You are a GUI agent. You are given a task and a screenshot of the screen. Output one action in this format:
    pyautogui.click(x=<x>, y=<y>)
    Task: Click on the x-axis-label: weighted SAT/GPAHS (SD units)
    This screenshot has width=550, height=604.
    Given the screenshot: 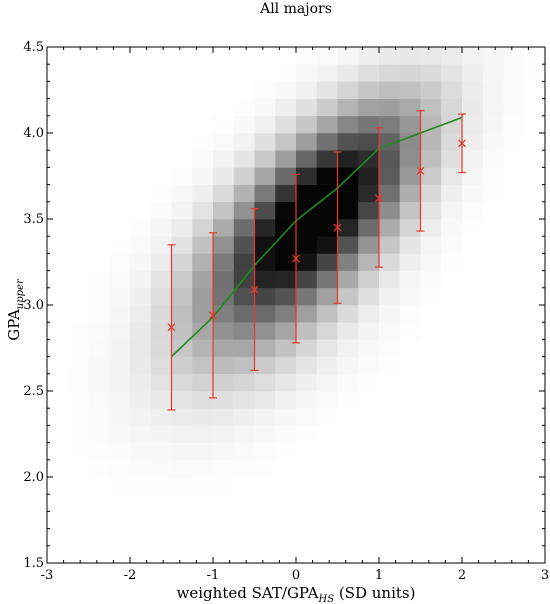 What is the action you would take?
    pyautogui.click(x=296, y=594)
    